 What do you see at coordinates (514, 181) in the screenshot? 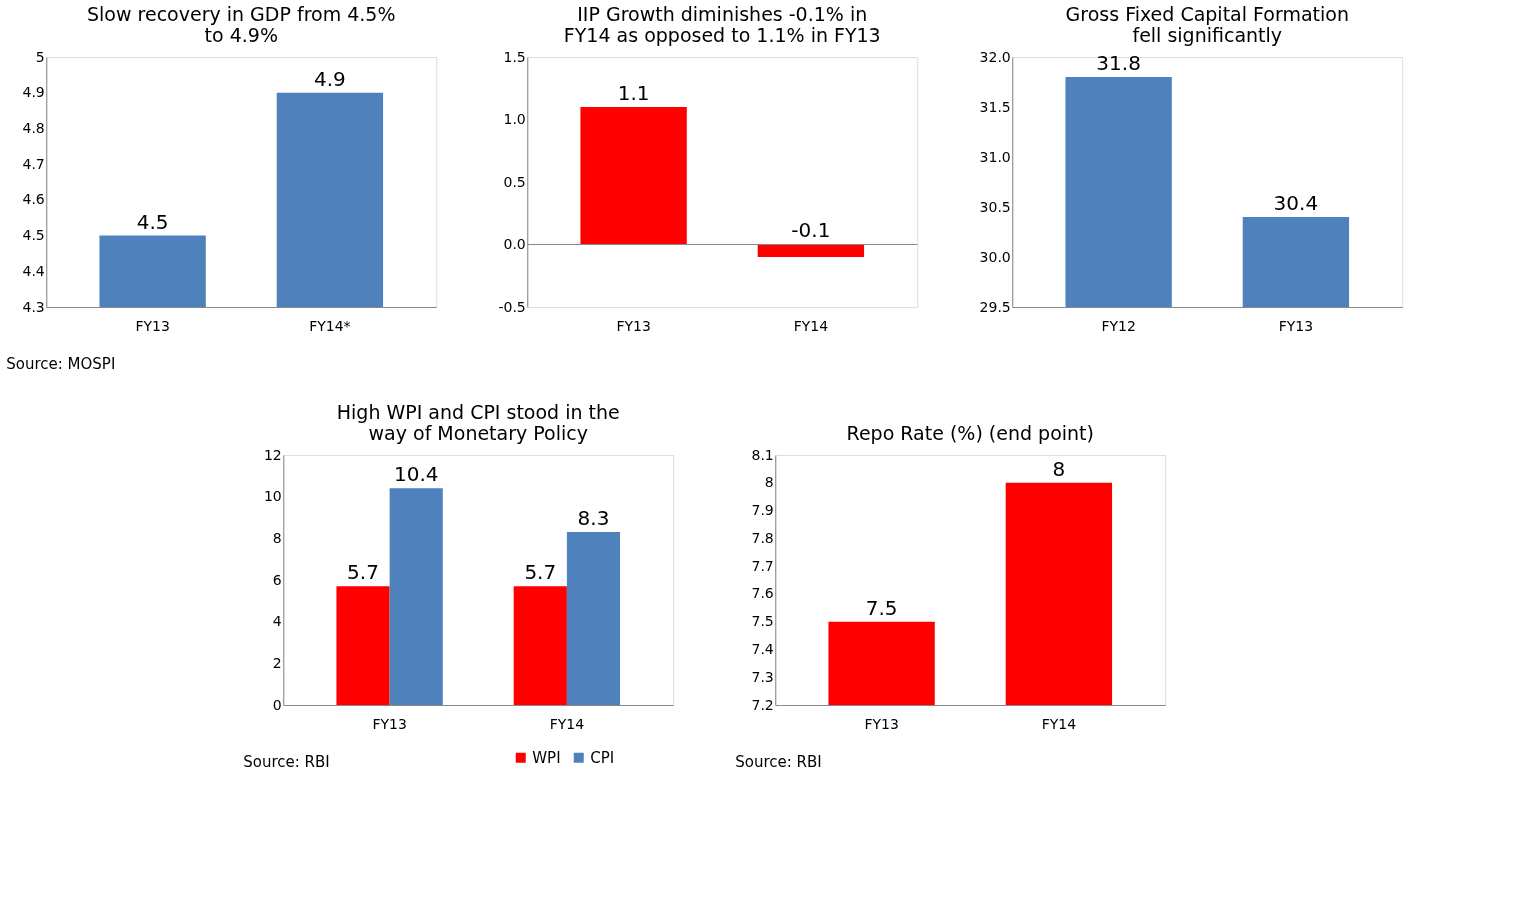
I see `y-tick-label: 0.5` at bounding box center [514, 181].